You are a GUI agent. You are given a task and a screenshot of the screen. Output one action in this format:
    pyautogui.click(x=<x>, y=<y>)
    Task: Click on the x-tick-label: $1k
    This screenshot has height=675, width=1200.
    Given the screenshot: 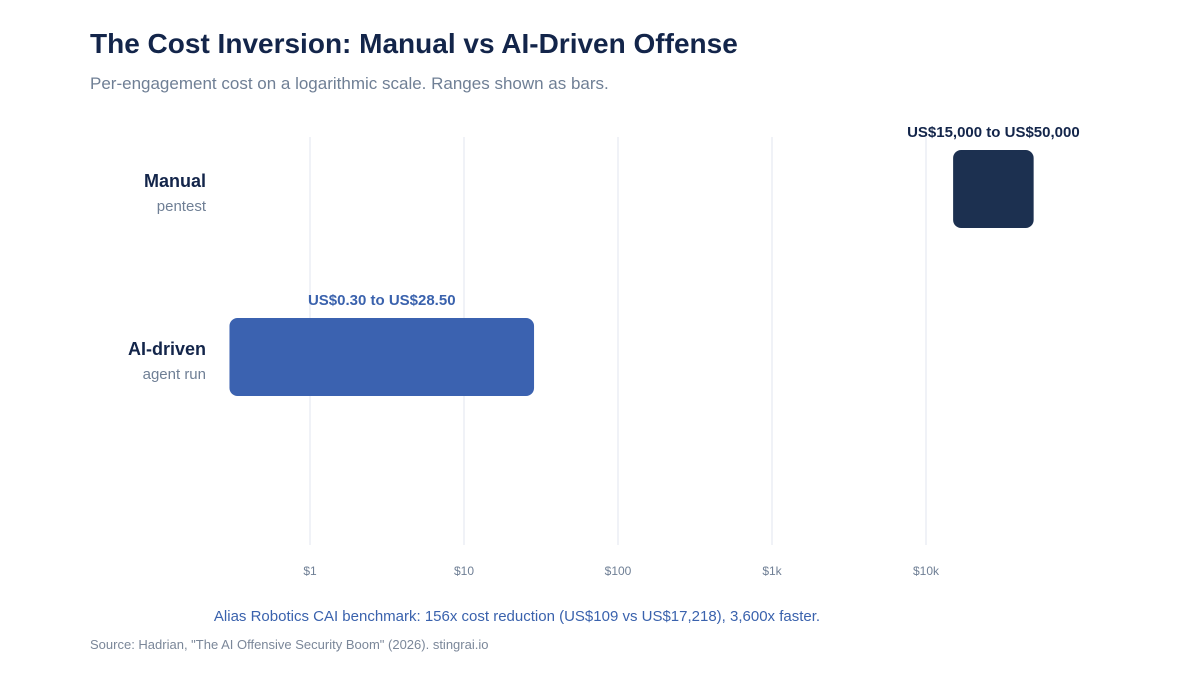 What is the action you would take?
    pyautogui.click(x=772, y=571)
    